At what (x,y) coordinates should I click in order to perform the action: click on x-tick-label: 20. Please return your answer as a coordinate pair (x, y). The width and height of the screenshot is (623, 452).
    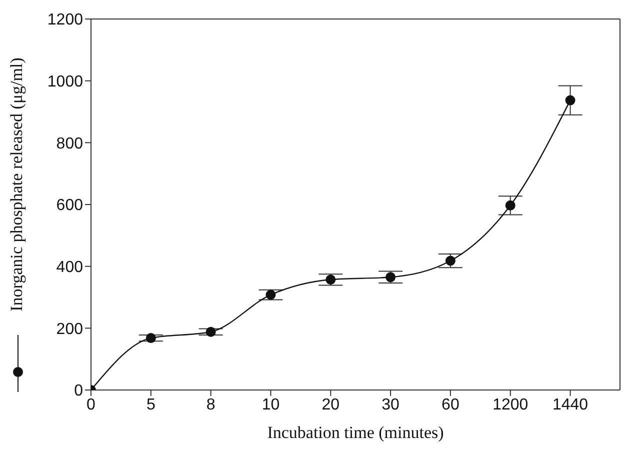
    Looking at the image, I should click on (331, 405).